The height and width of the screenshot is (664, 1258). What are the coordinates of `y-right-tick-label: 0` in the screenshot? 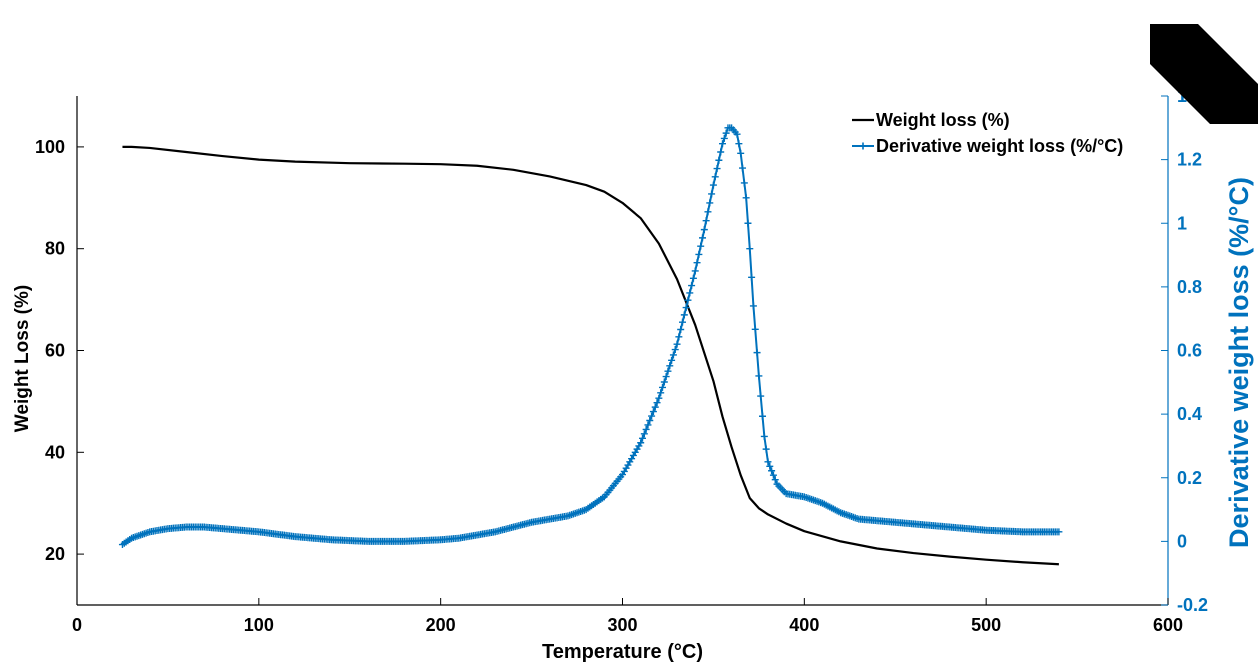 It's located at (1182, 541).